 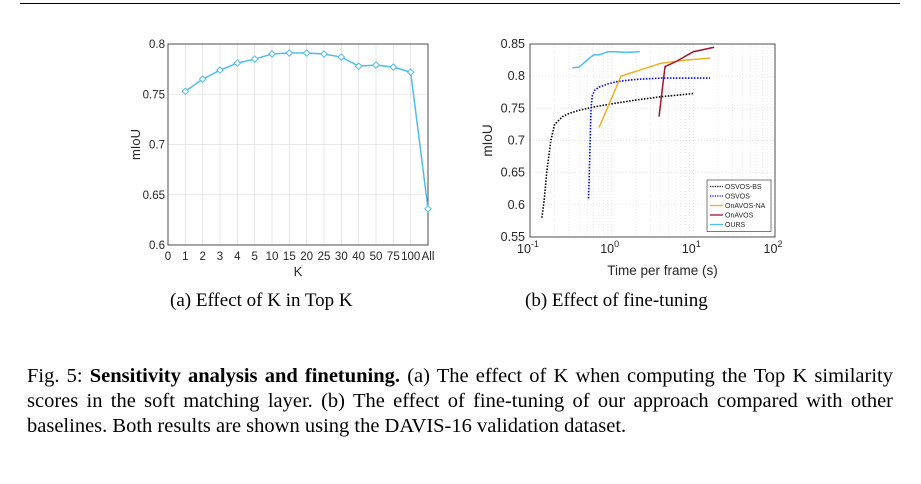 I want to click on legend-label: OSVOS-BS, so click(x=743, y=187).